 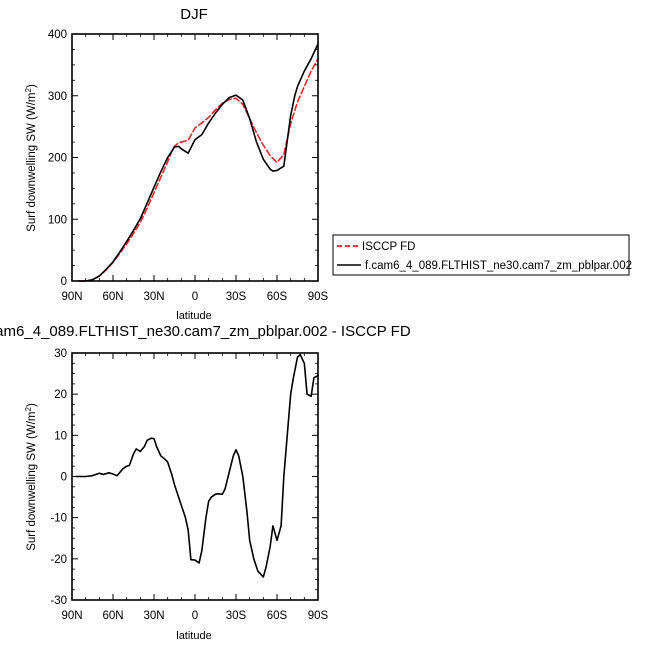 I want to click on bottom-y-axis-label-text: Surf downwelling SW (W/m, so click(x=32, y=480).